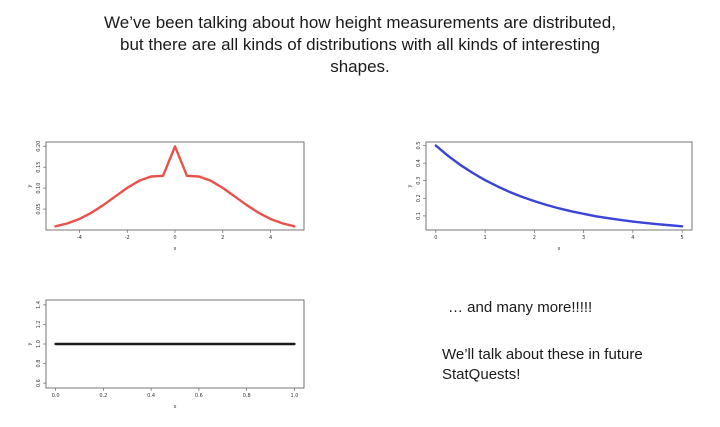  I want to click on y-tick-label: 0.05, so click(39, 208).